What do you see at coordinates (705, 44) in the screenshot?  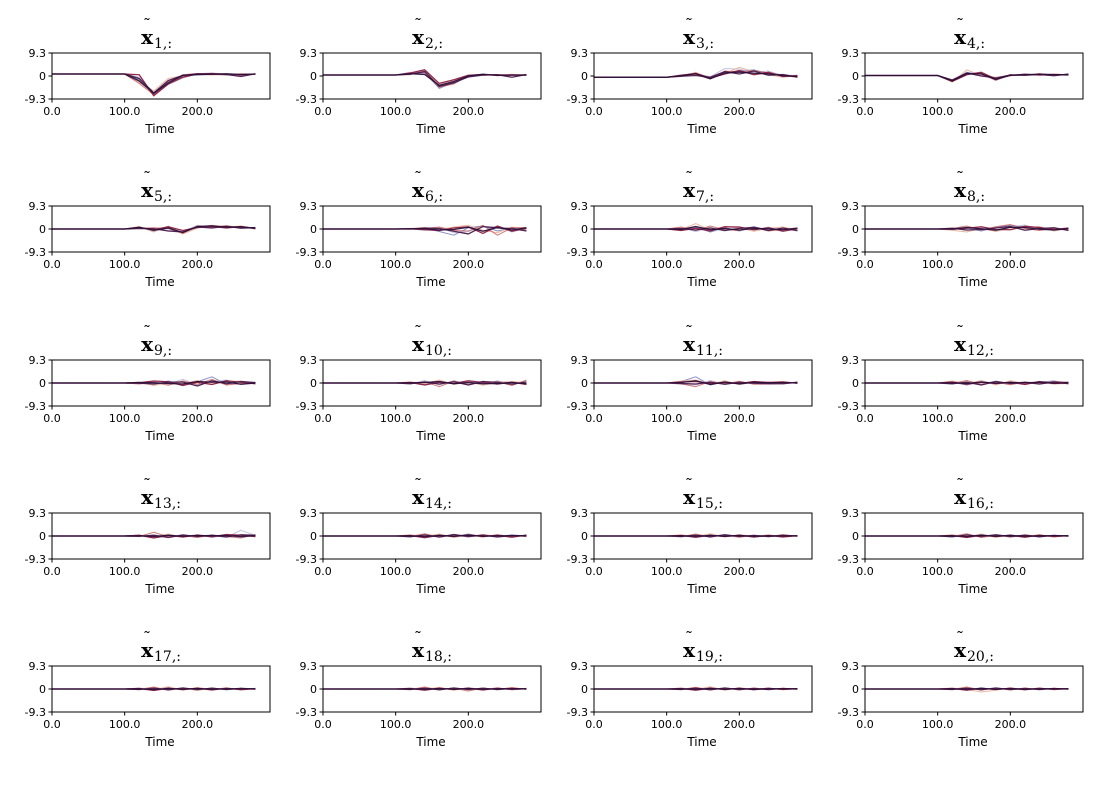 I see `subplot-title-subscript: 3,:` at bounding box center [705, 44].